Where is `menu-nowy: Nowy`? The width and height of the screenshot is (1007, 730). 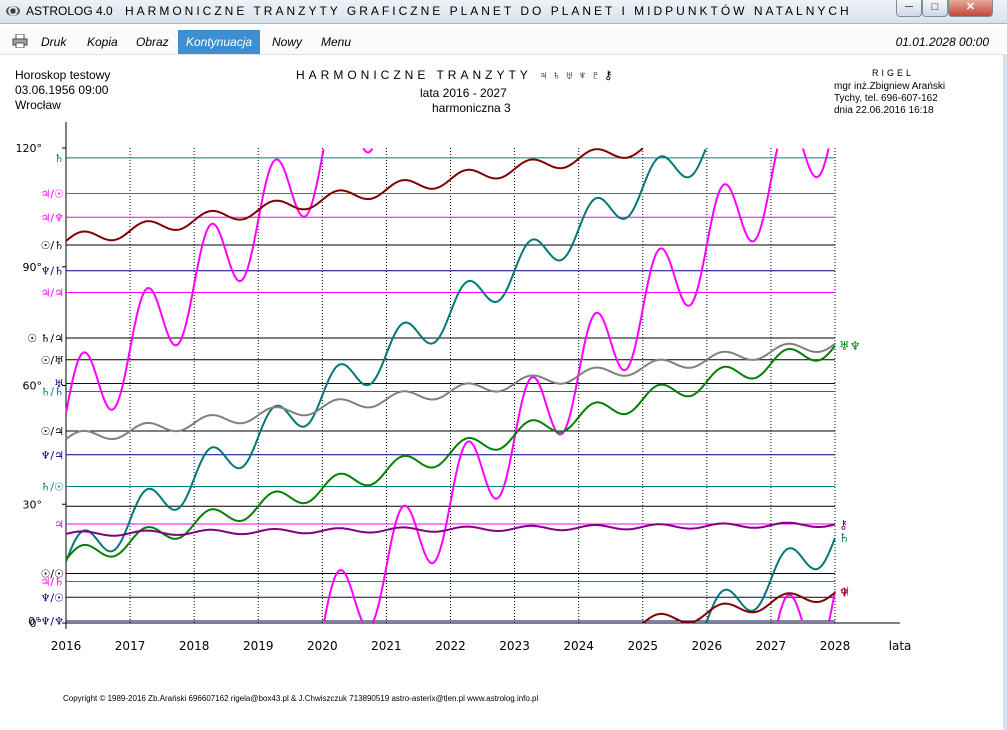 menu-nowy: Nowy is located at coordinates (287, 42).